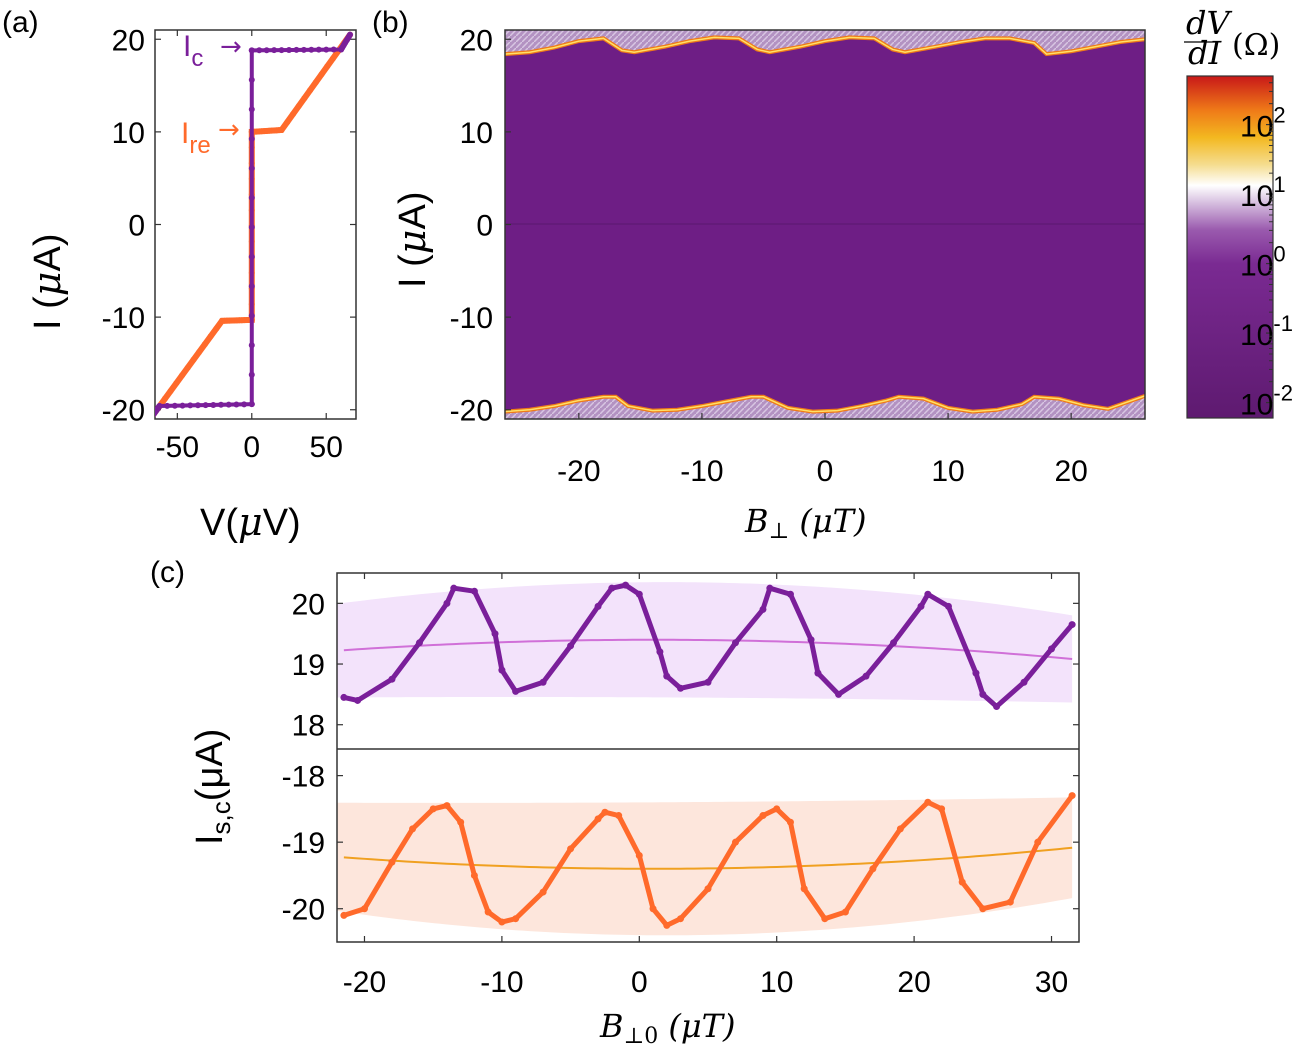  I want to click on heatmap-normal-region-lower, so click(825, 407).